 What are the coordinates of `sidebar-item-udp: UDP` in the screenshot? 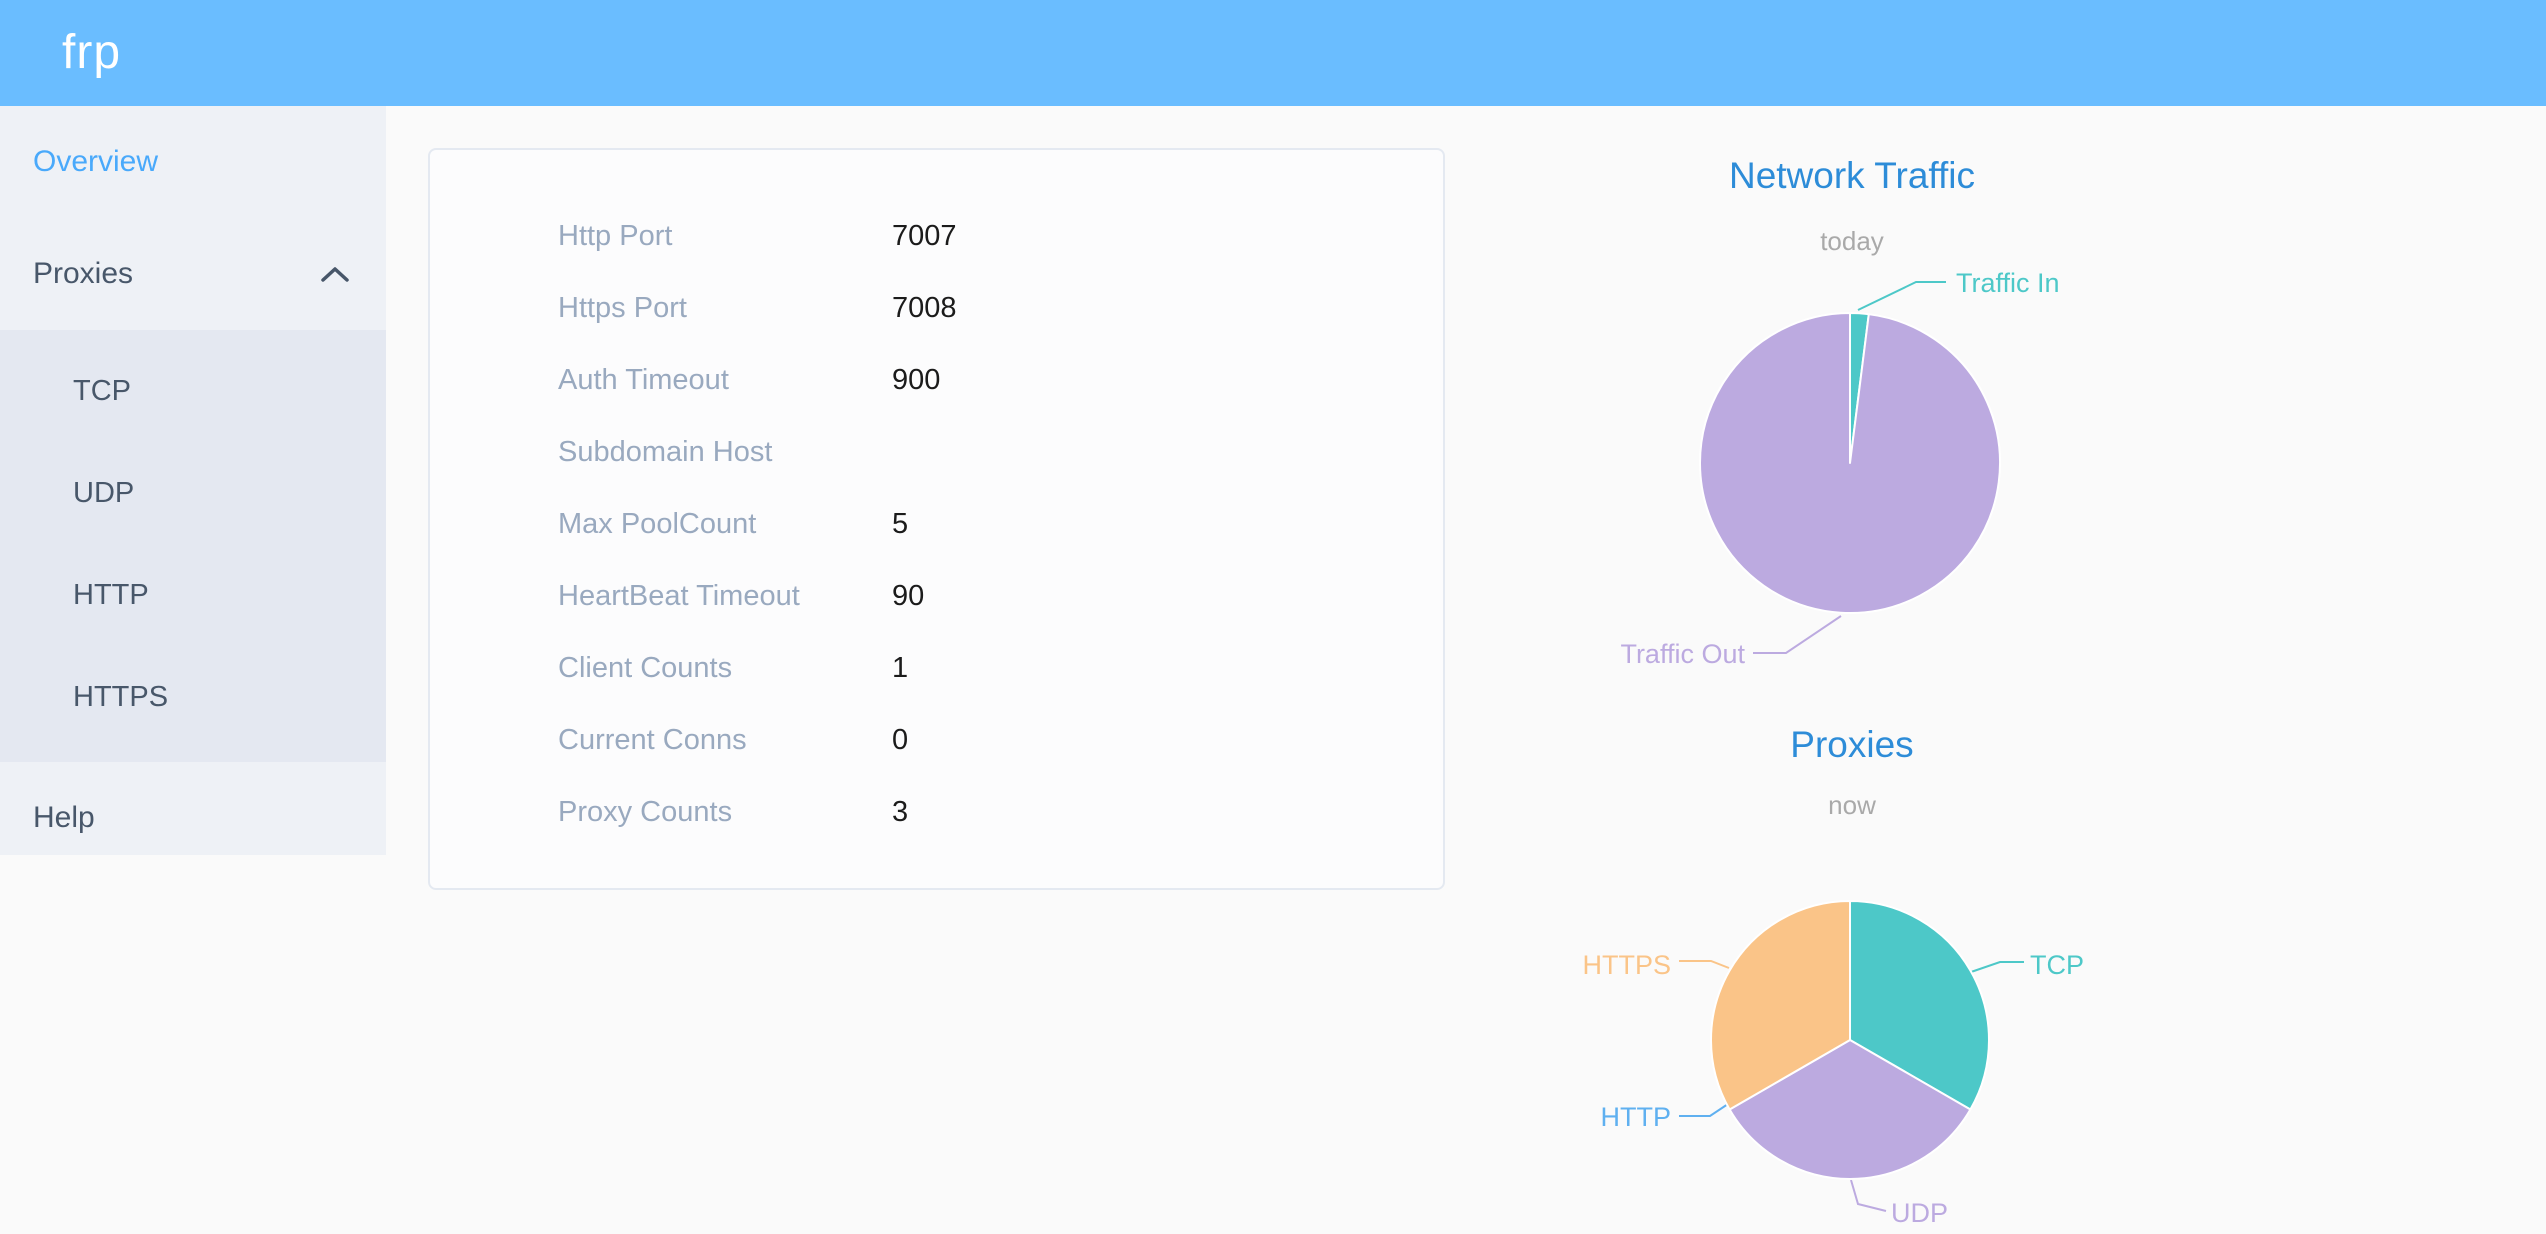 It's located at (104, 493).